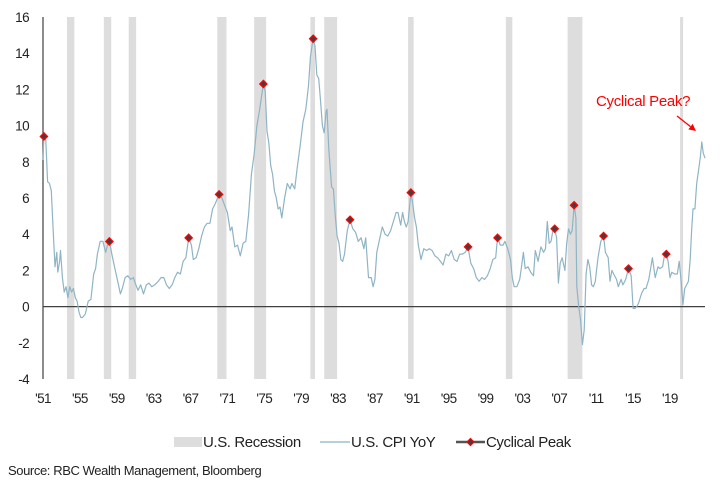 This screenshot has height=488, width=724. Describe the element at coordinates (117, 398) in the screenshot. I see `x-tick-label: '59` at that location.